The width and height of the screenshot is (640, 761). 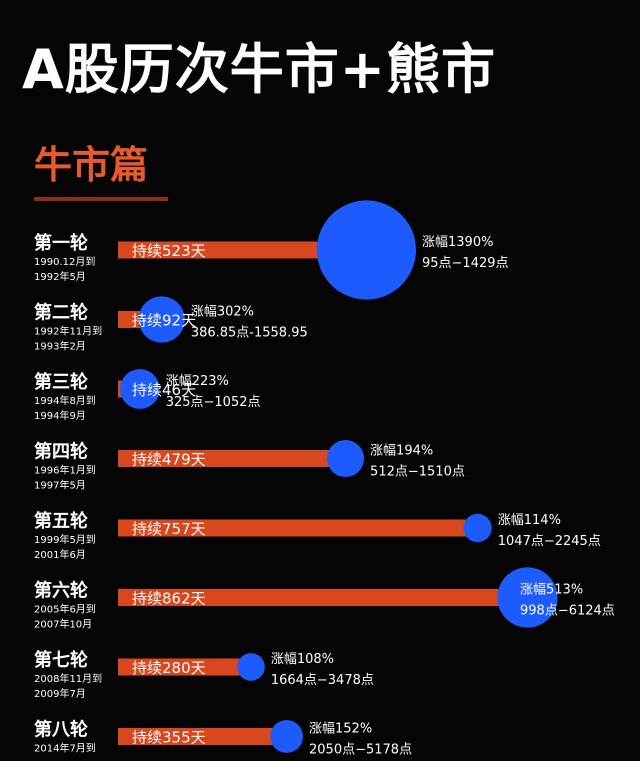 I want to click on points-label: 998点−6124点, so click(x=567, y=611).